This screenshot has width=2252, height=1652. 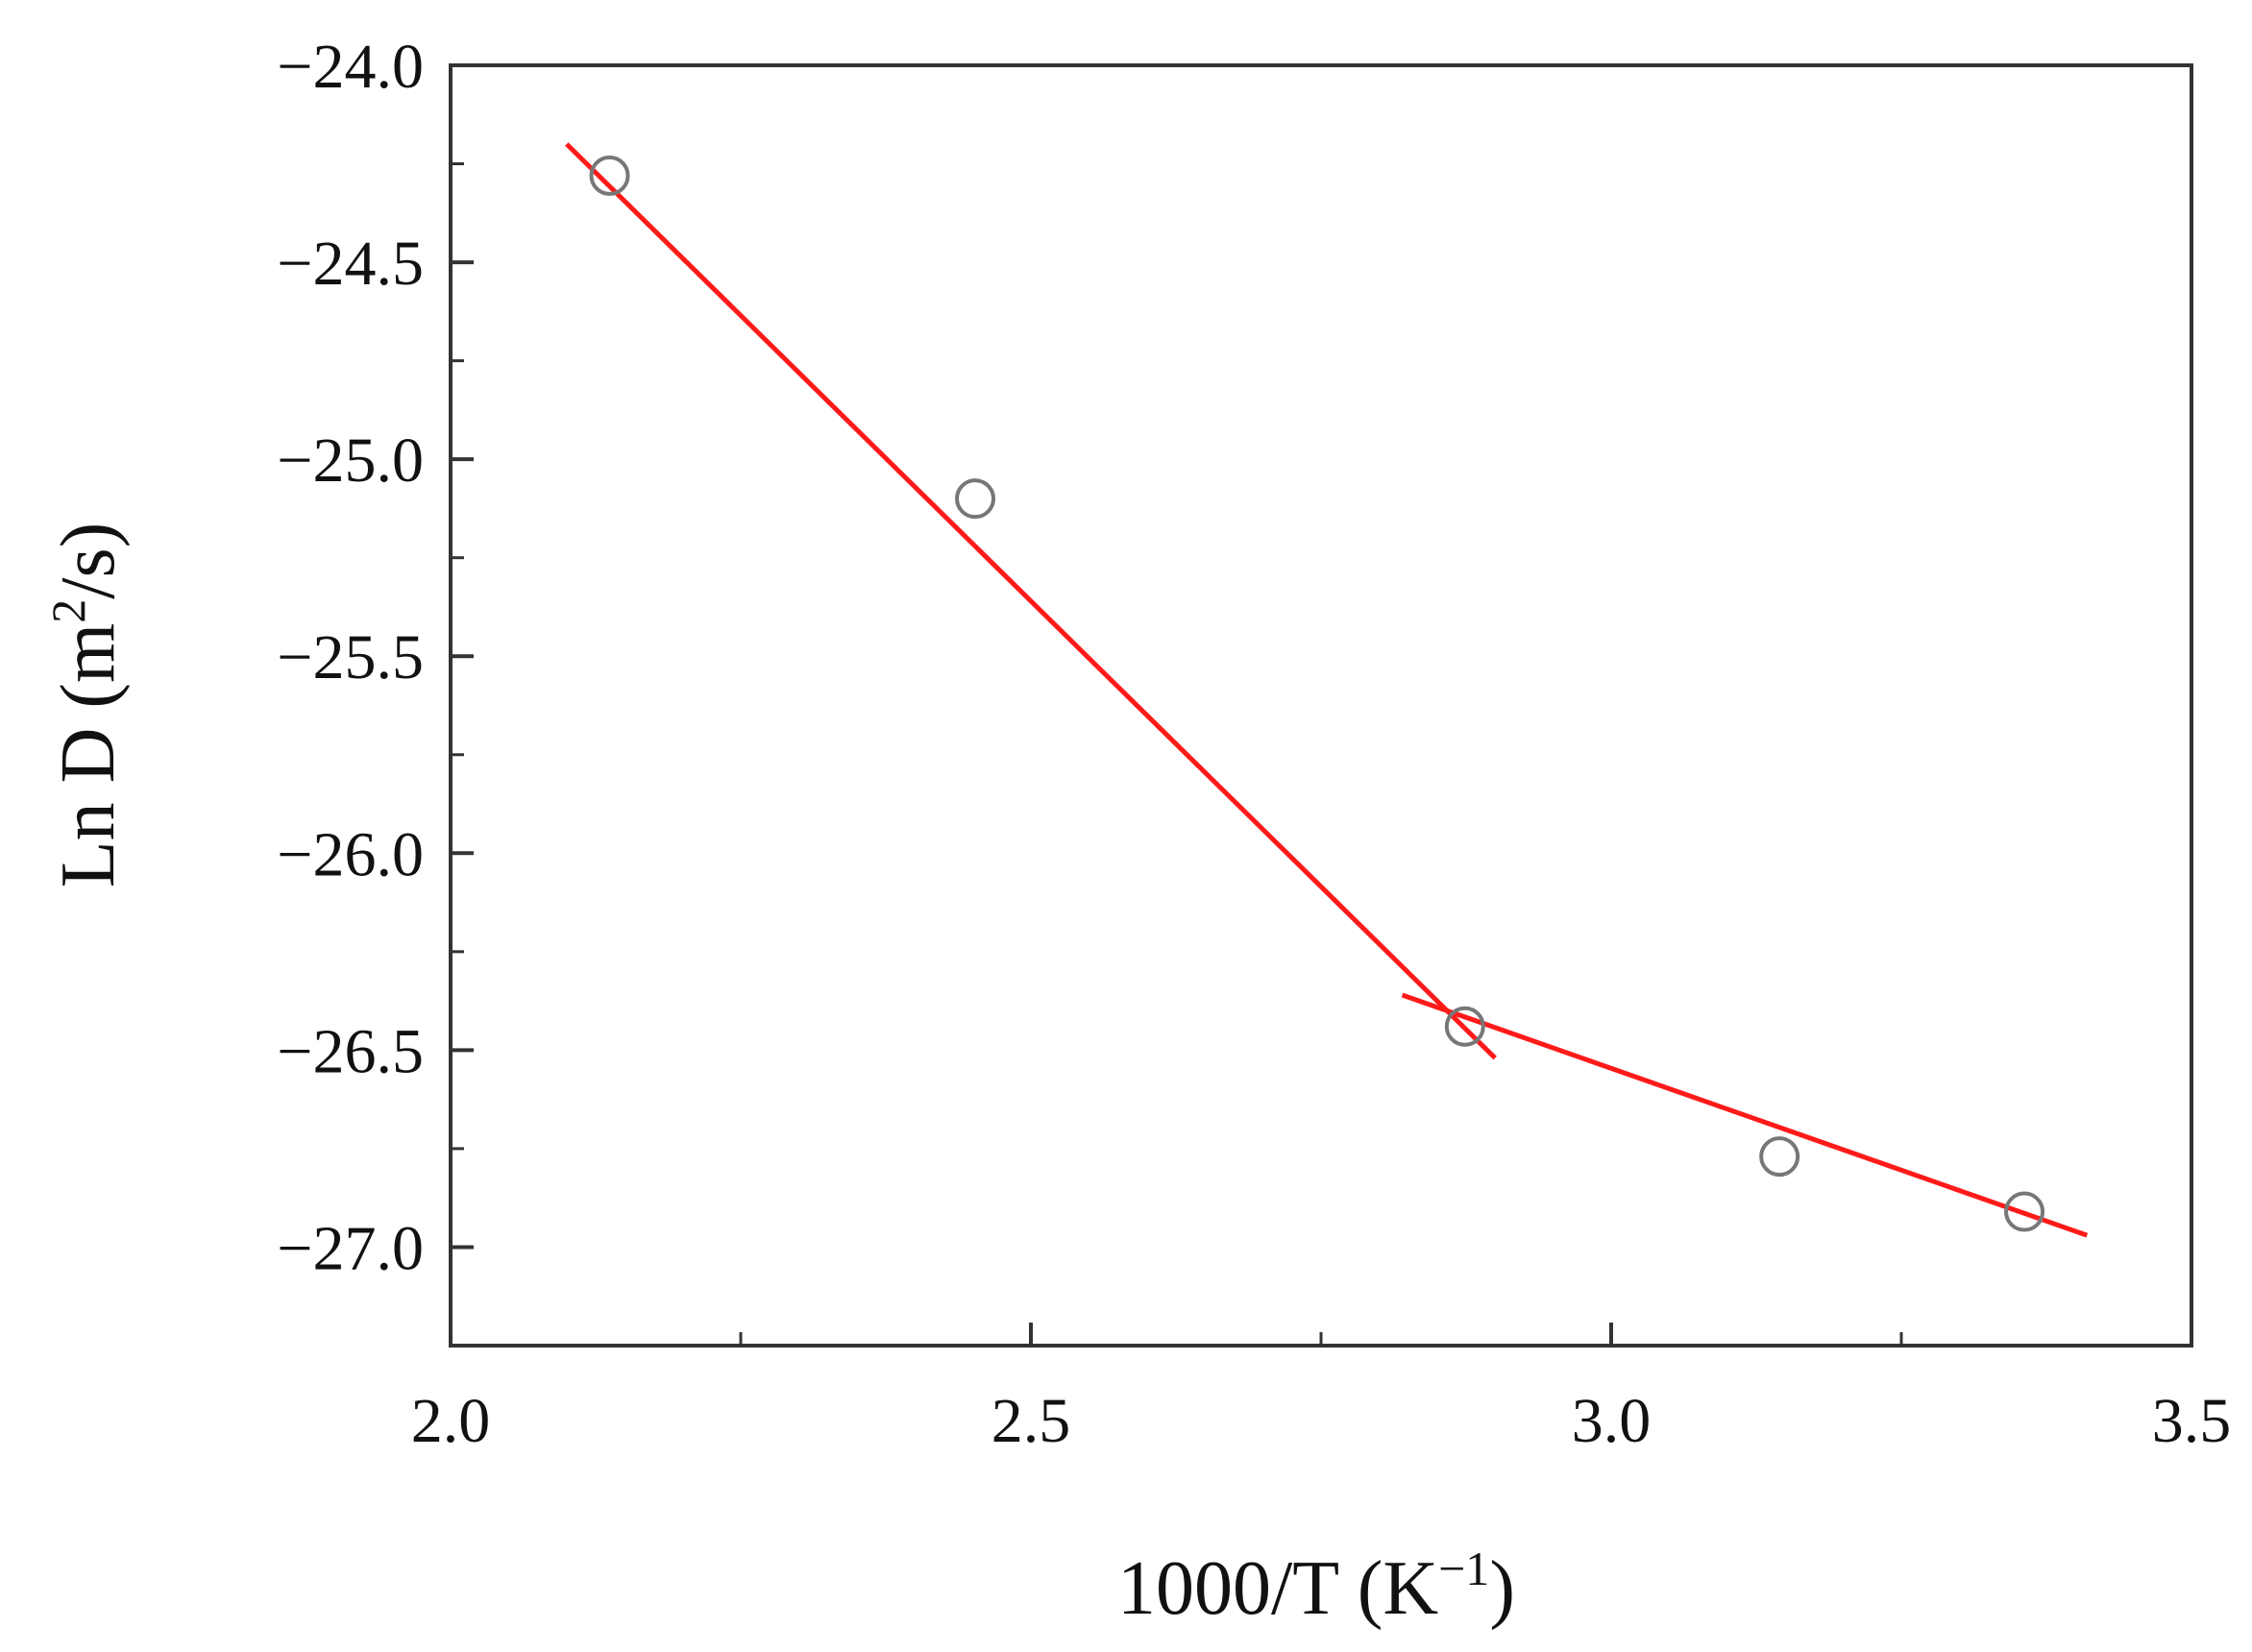 I want to click on x-tick-label: 3.0, so click(x=1612, y=1421).